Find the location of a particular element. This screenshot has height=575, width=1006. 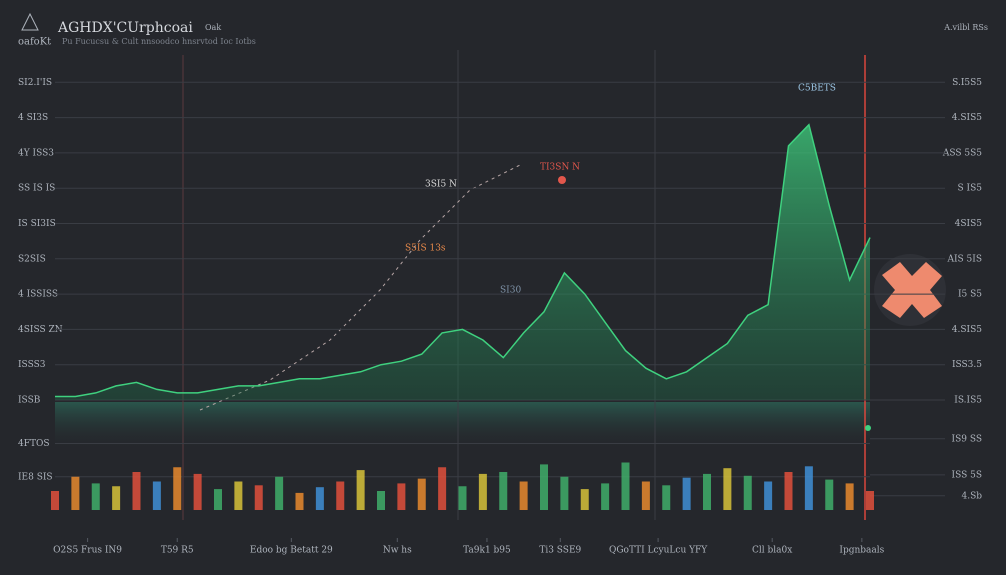

annotation: SI30 is located at coordinates (510, 291).